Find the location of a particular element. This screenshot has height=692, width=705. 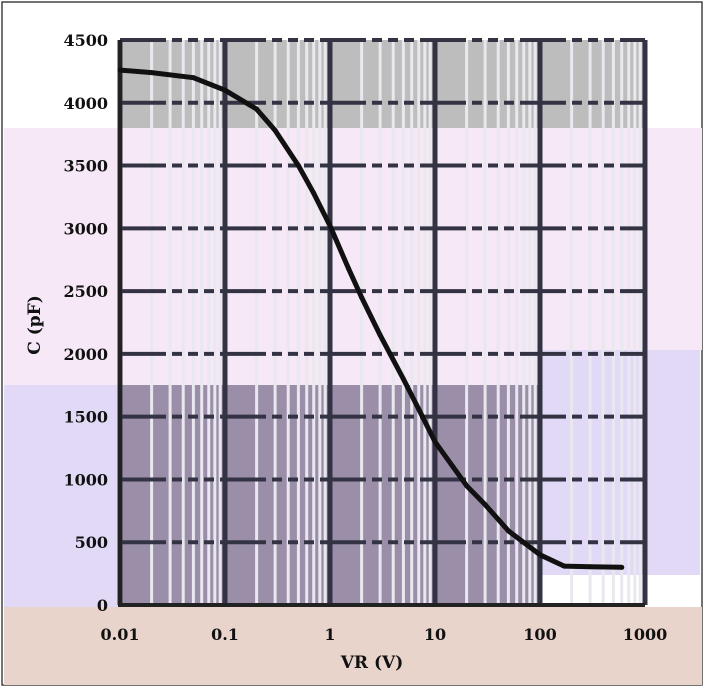

y-tick-label: 1500 is located at coordinates (85, 417).